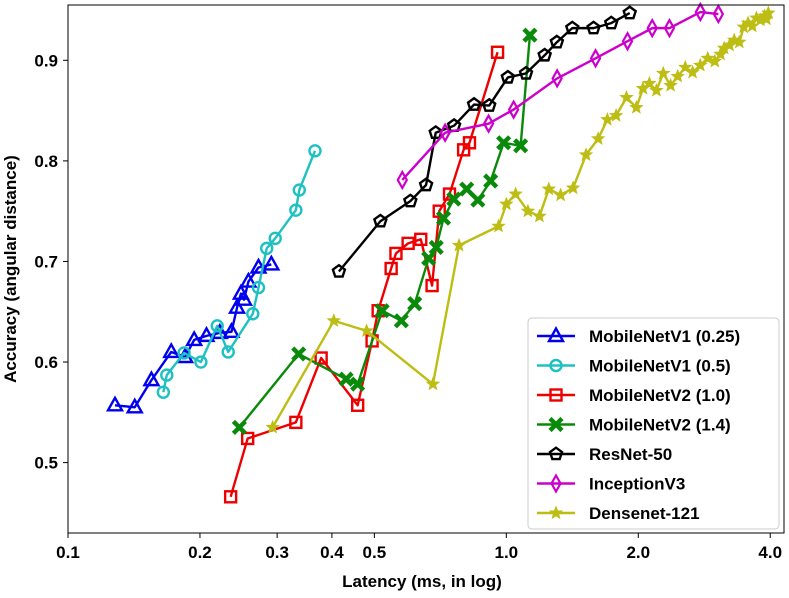 This screenshot has height=598, width=789. I want to click on legend-entry: InceptionV3, so click(611, 483).